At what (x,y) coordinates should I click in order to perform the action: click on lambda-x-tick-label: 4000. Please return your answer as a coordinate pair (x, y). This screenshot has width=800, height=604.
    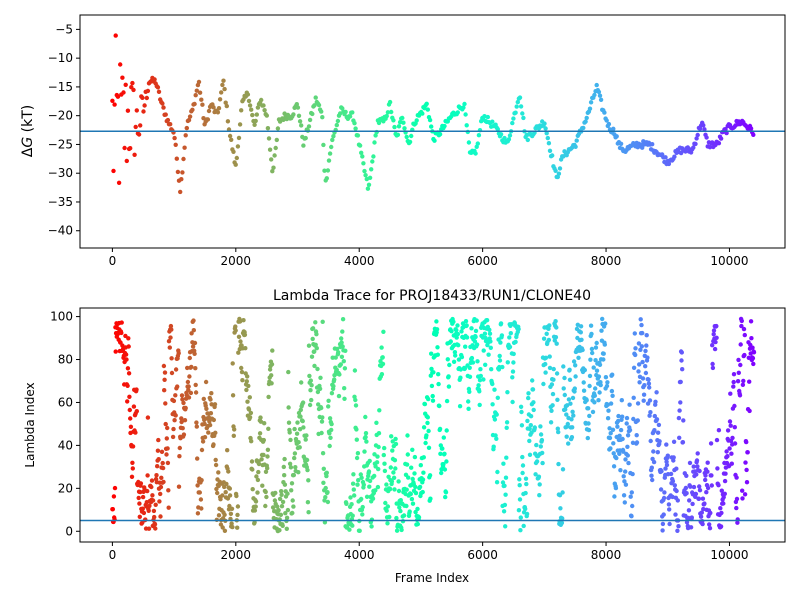
    Looking at the image, I should click on (359, 555).